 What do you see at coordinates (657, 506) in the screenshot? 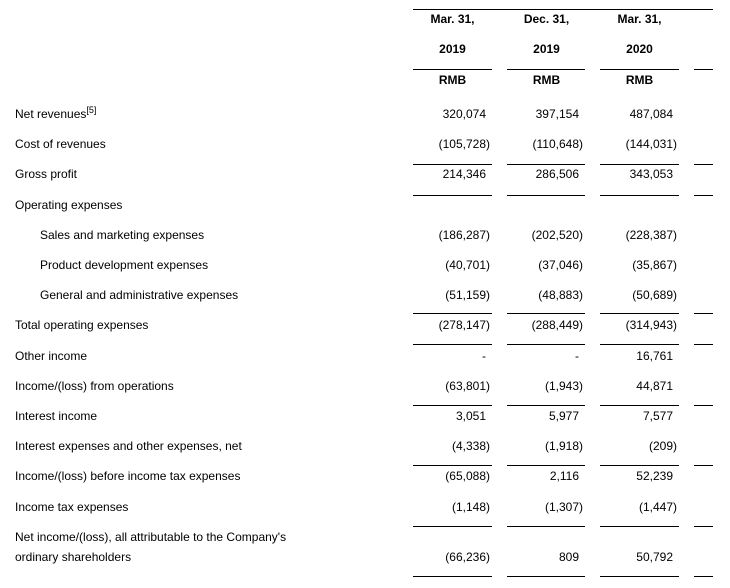
I see `cell-value: (1,447)` at bounding box center [657, 506].